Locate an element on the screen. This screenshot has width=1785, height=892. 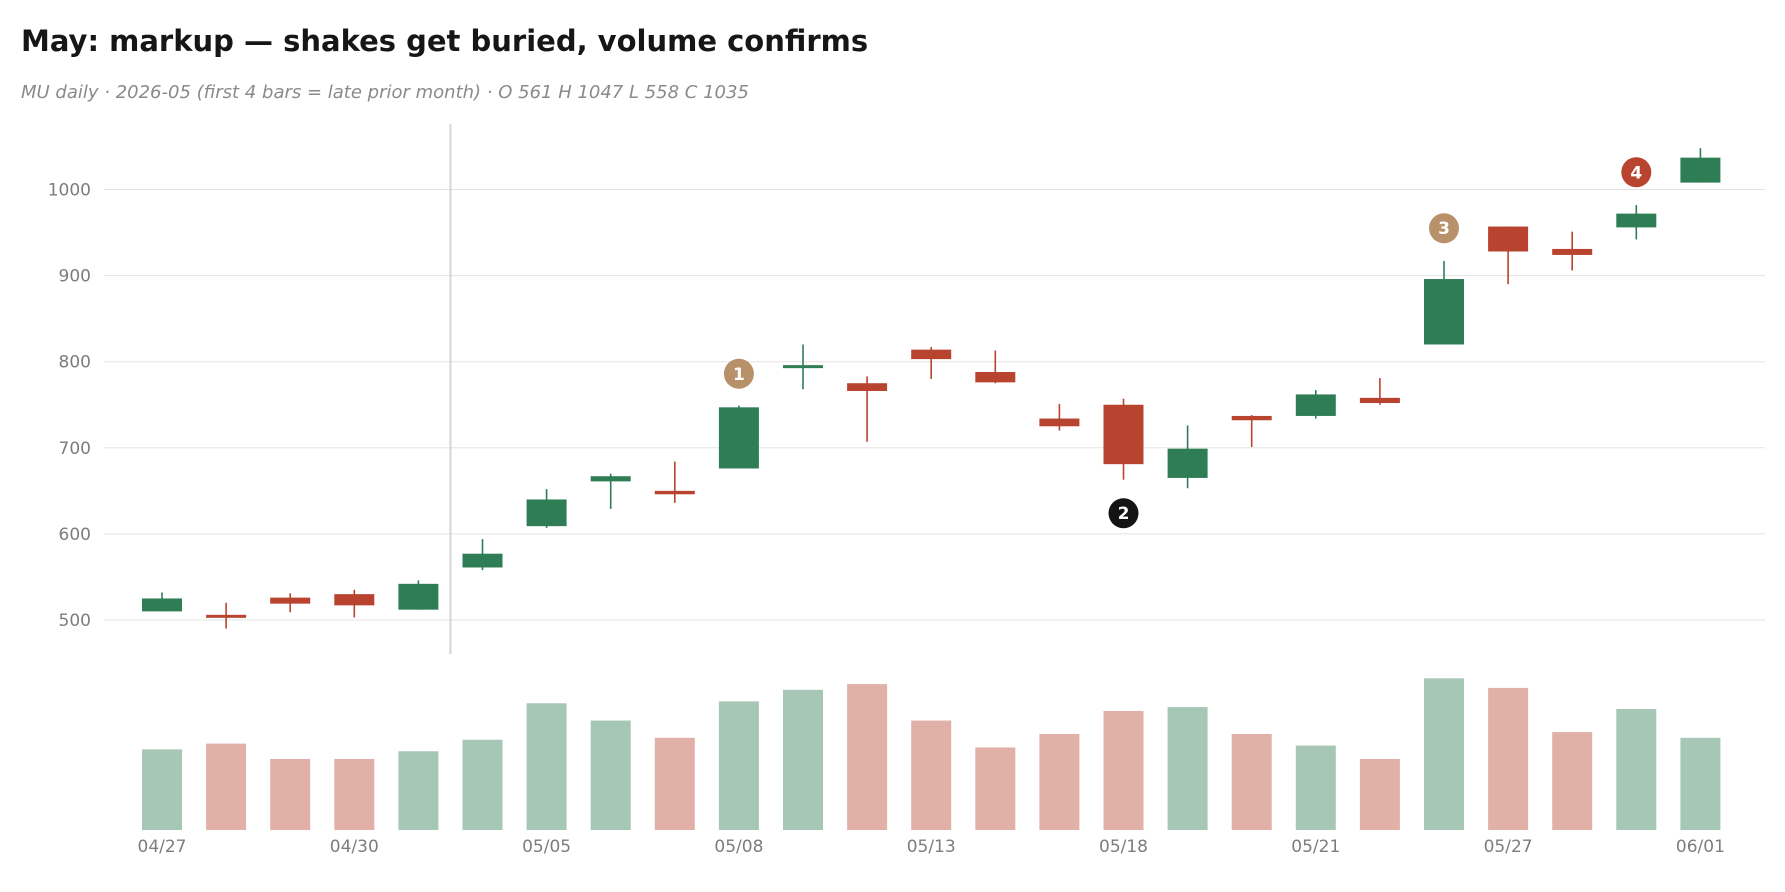
annotation-marker: 2 is located at coordinates (1123, 513).